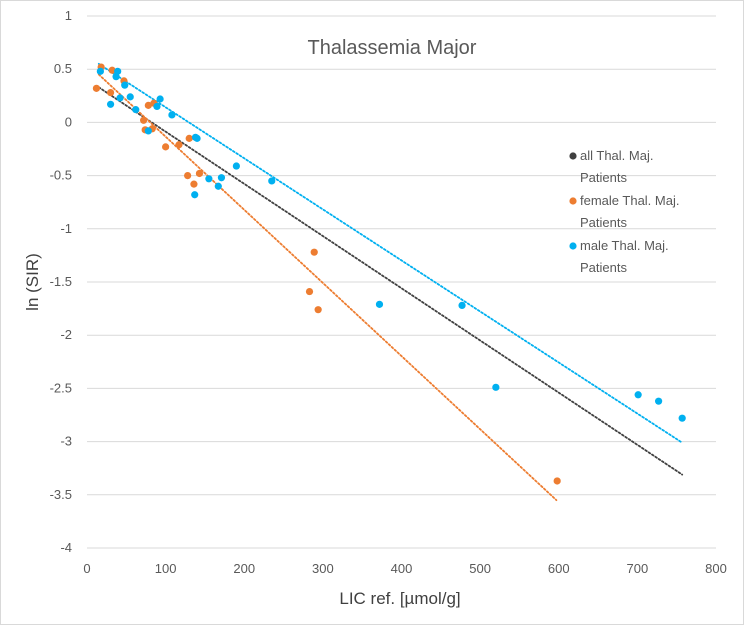  Describe the element at coordinates (573, 246) in the screenshot. I see `legend-marker-male` at that location.